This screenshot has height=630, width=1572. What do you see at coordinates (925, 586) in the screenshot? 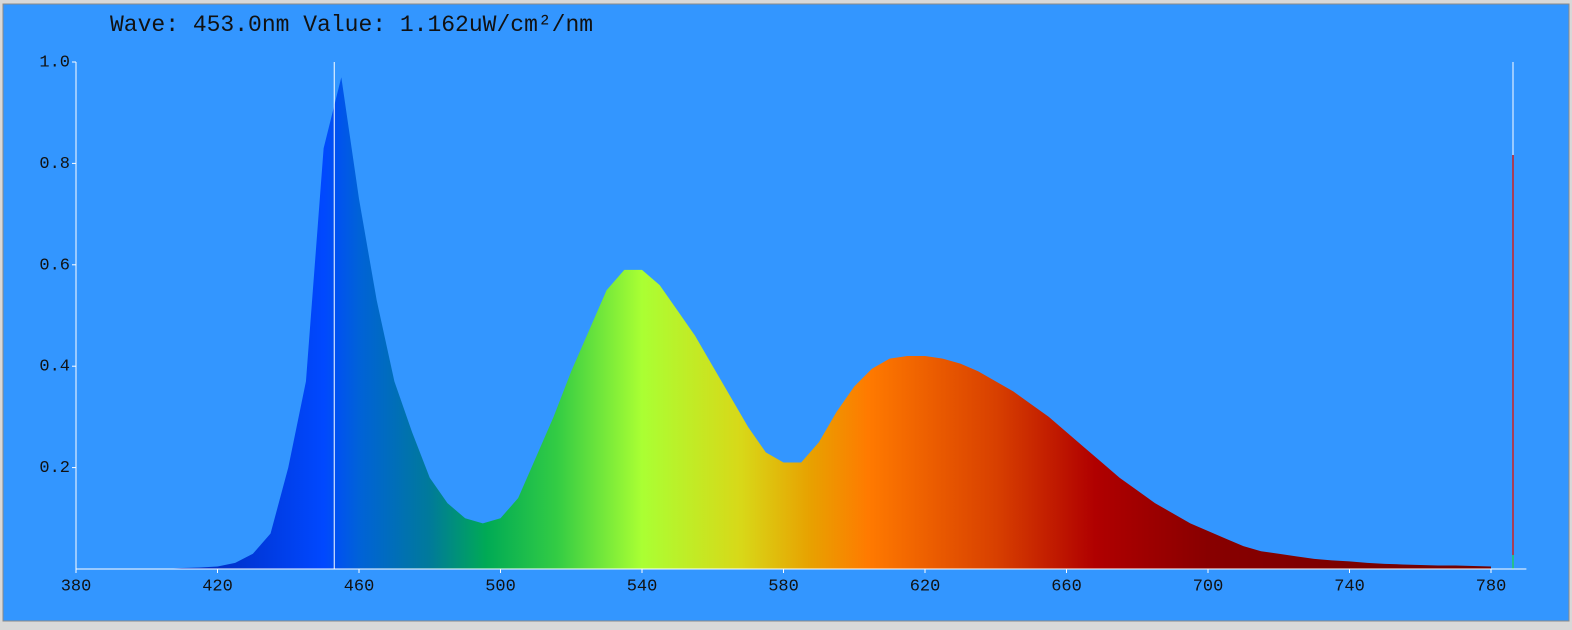
I see `x-tick-label: 620` at bounding box center [925, 586].